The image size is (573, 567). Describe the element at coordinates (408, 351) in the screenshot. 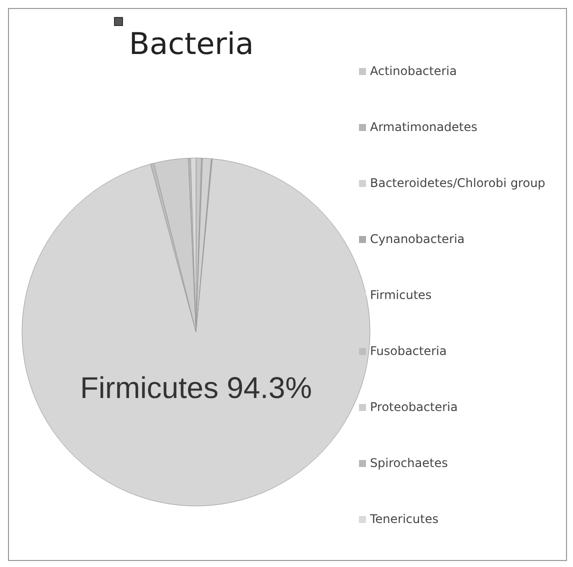

I see `legend-label: Fusobacteria` at that location.